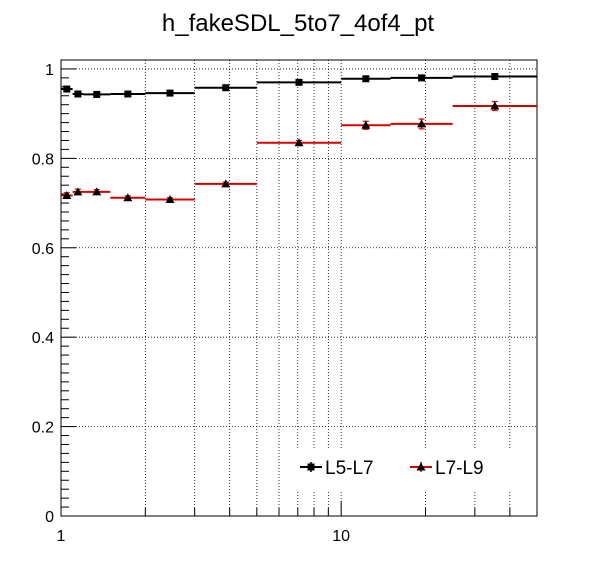 The image size is (596, 572). I want to click on chart-title: h_fakeSDL_5to7_4of4_pt, so click(298, 23).